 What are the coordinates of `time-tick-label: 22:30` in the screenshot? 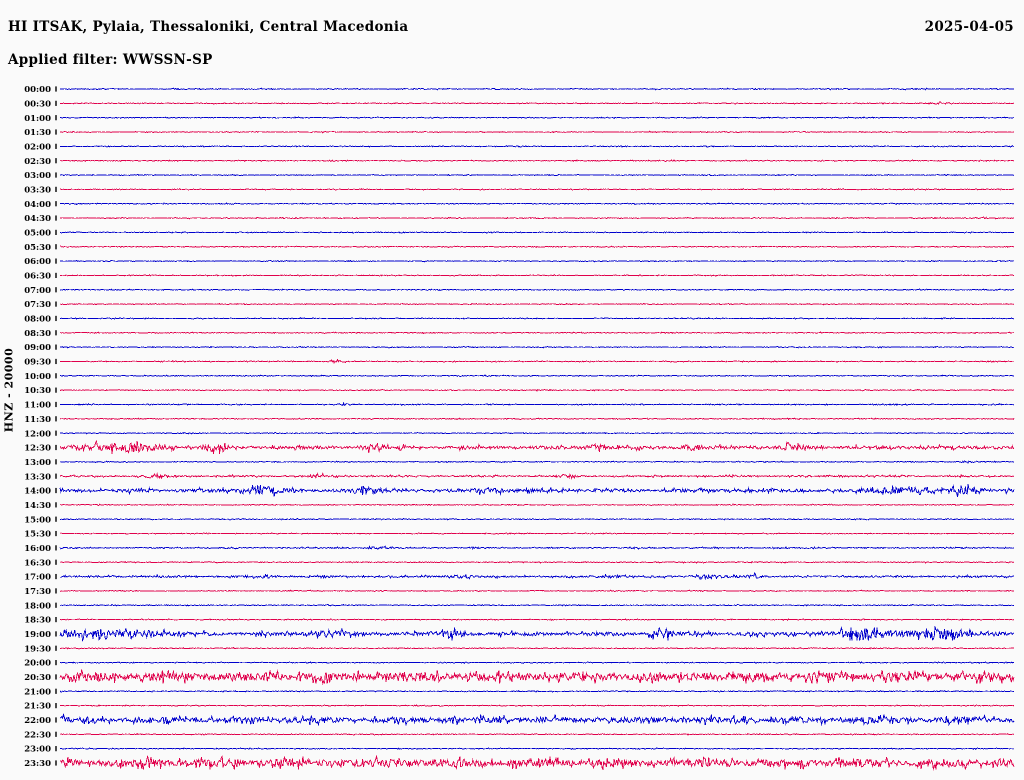 It's located at (37, 735).